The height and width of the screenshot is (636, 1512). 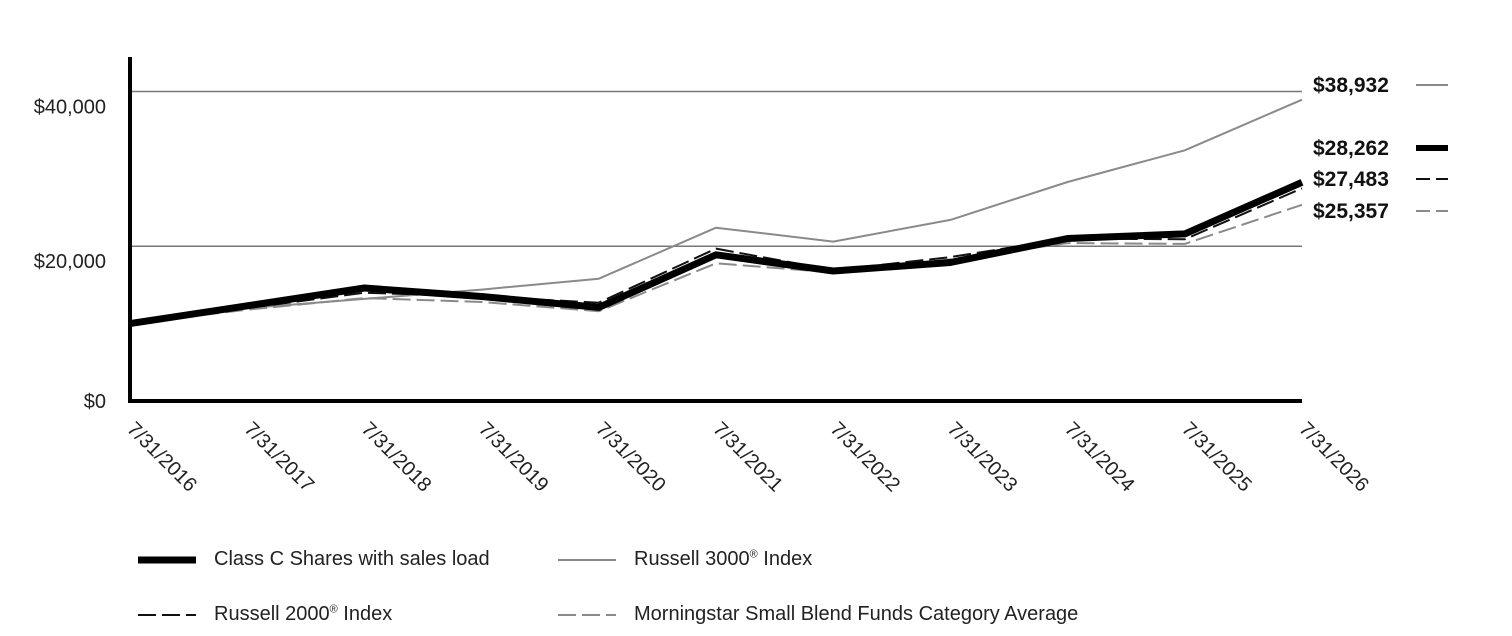 What do you see at coordinates (279, 457) in the screenshot?
I see `x-tick-label: 7/31/2017` at bounding box center [279, 457].